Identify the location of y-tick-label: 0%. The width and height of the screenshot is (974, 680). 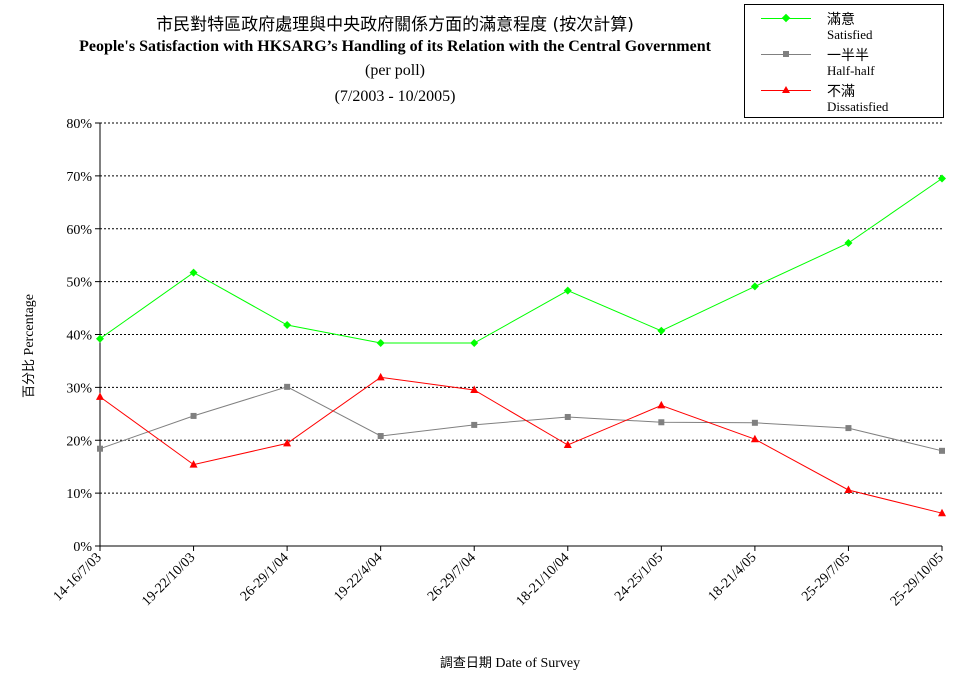
(82, 547).